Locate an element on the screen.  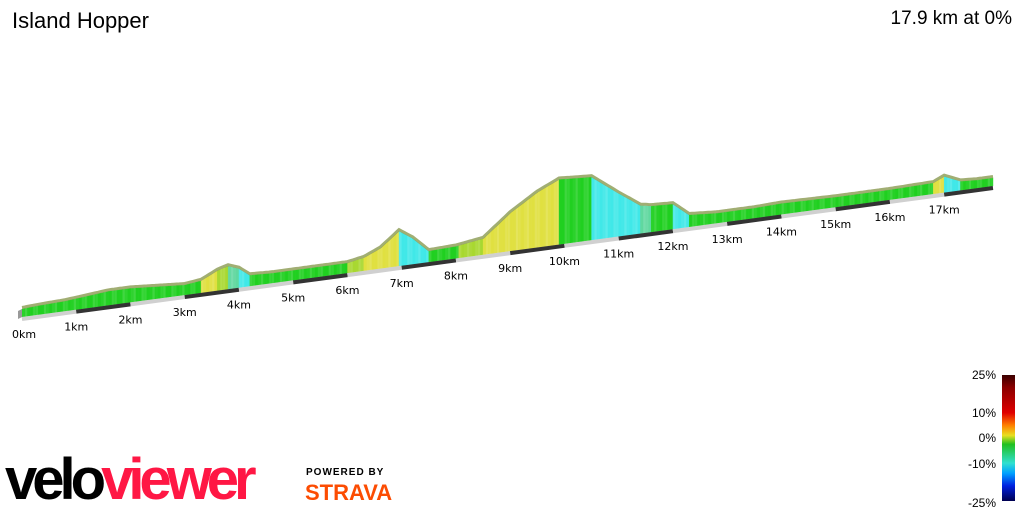
x-tick-label: 9km is located at coordinates (510, 268).